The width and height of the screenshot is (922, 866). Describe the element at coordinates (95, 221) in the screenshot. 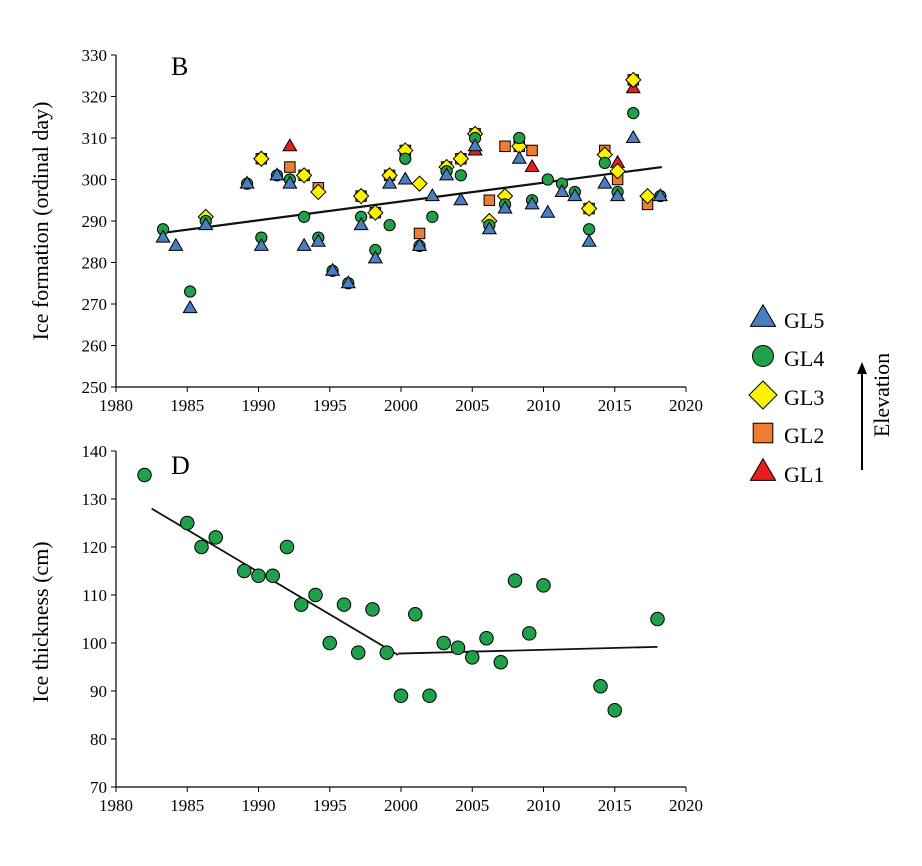

I see `y-tick-label: 290` at that location.